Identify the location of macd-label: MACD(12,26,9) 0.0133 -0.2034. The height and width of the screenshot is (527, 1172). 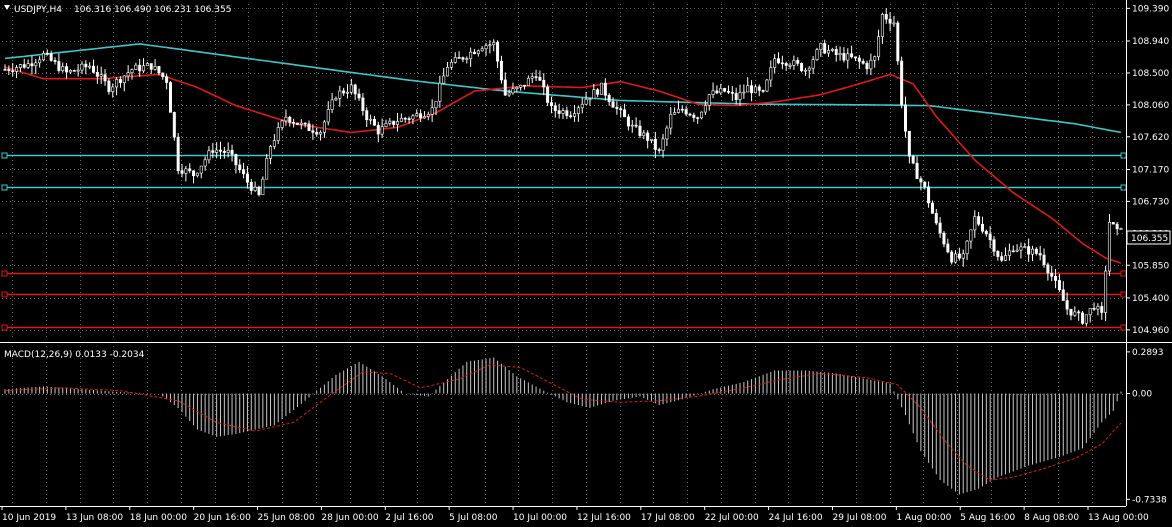
(74, 355).